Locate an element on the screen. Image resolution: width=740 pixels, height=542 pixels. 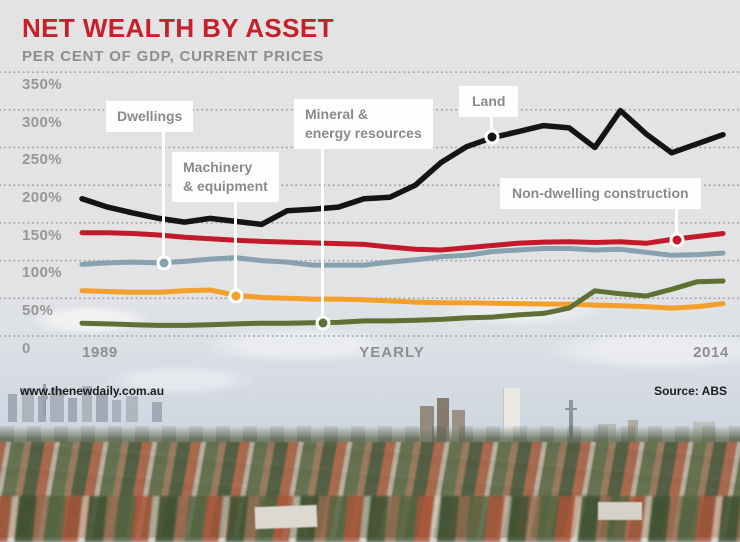
annotation-connector-land is located at coordinates (491, 121).